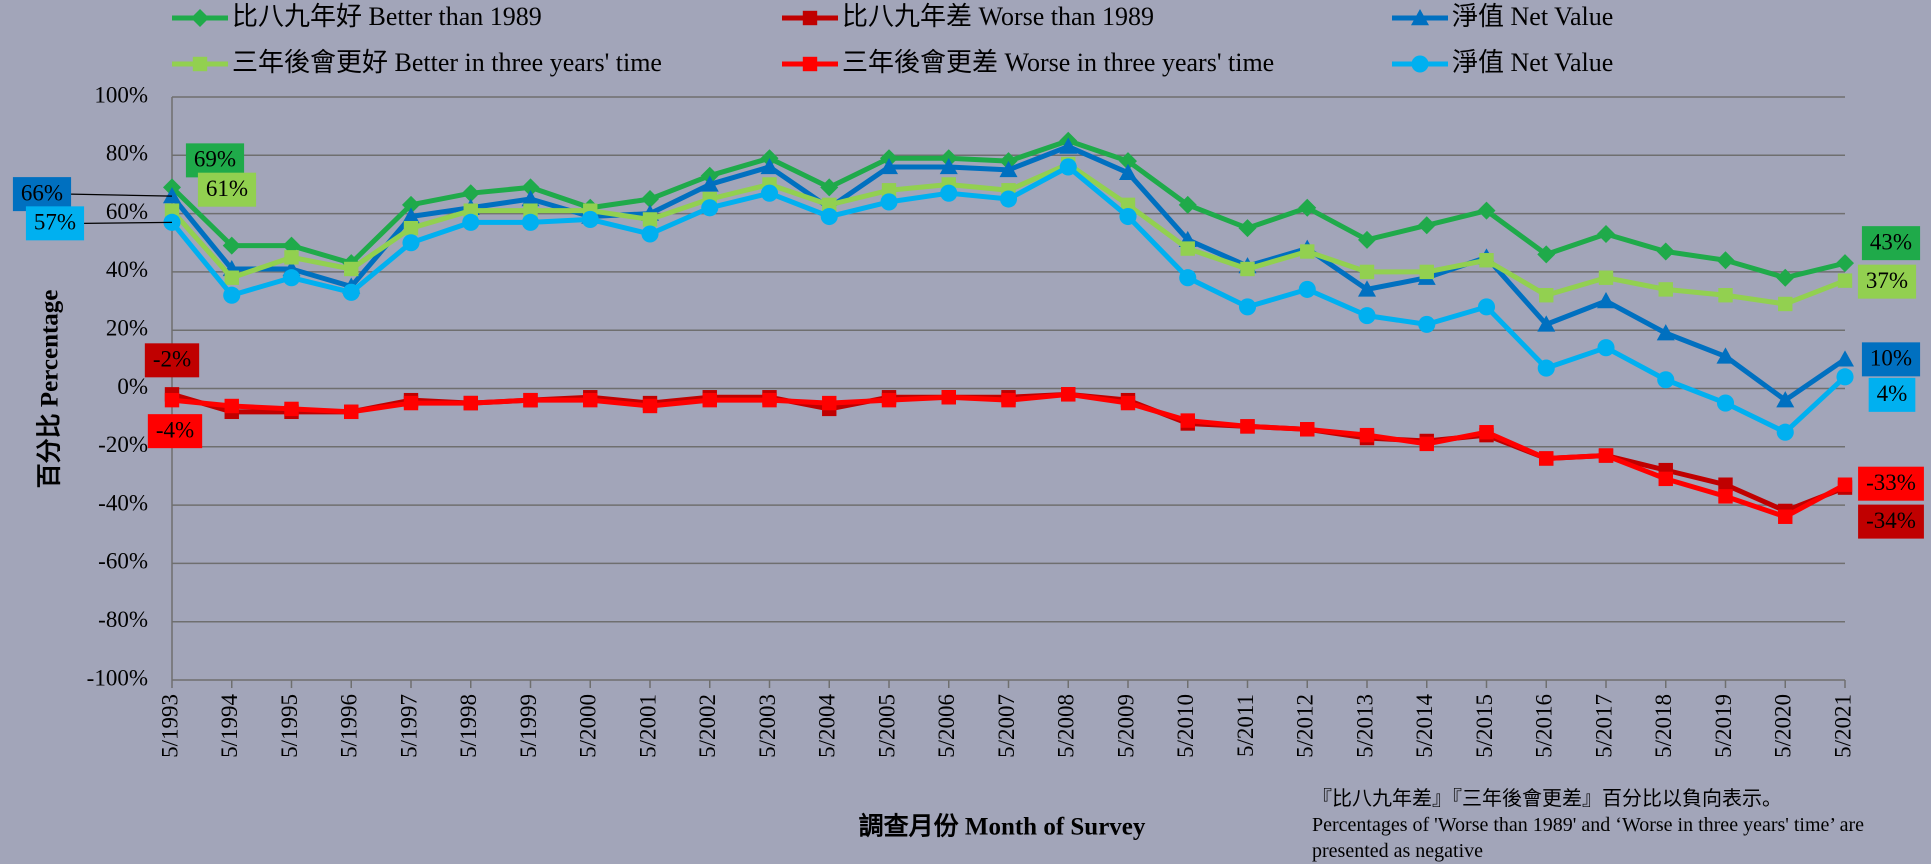 The height and width of the screenshot is (864, 1931). I want to click on data-label: 43%, so click(1891, 243).